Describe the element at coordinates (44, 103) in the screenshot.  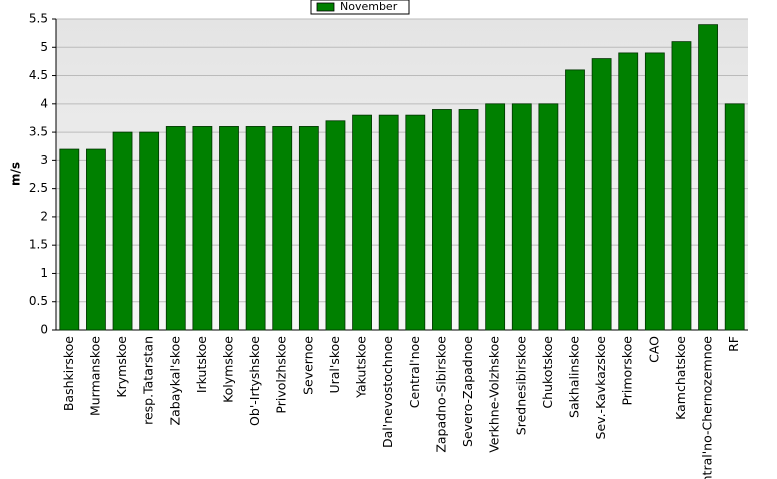
I see `y-tick-label: 4` at that location.